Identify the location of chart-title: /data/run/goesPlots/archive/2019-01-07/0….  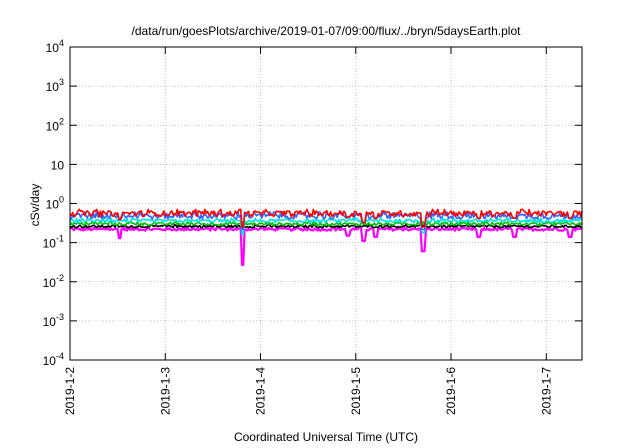
(327, 31).